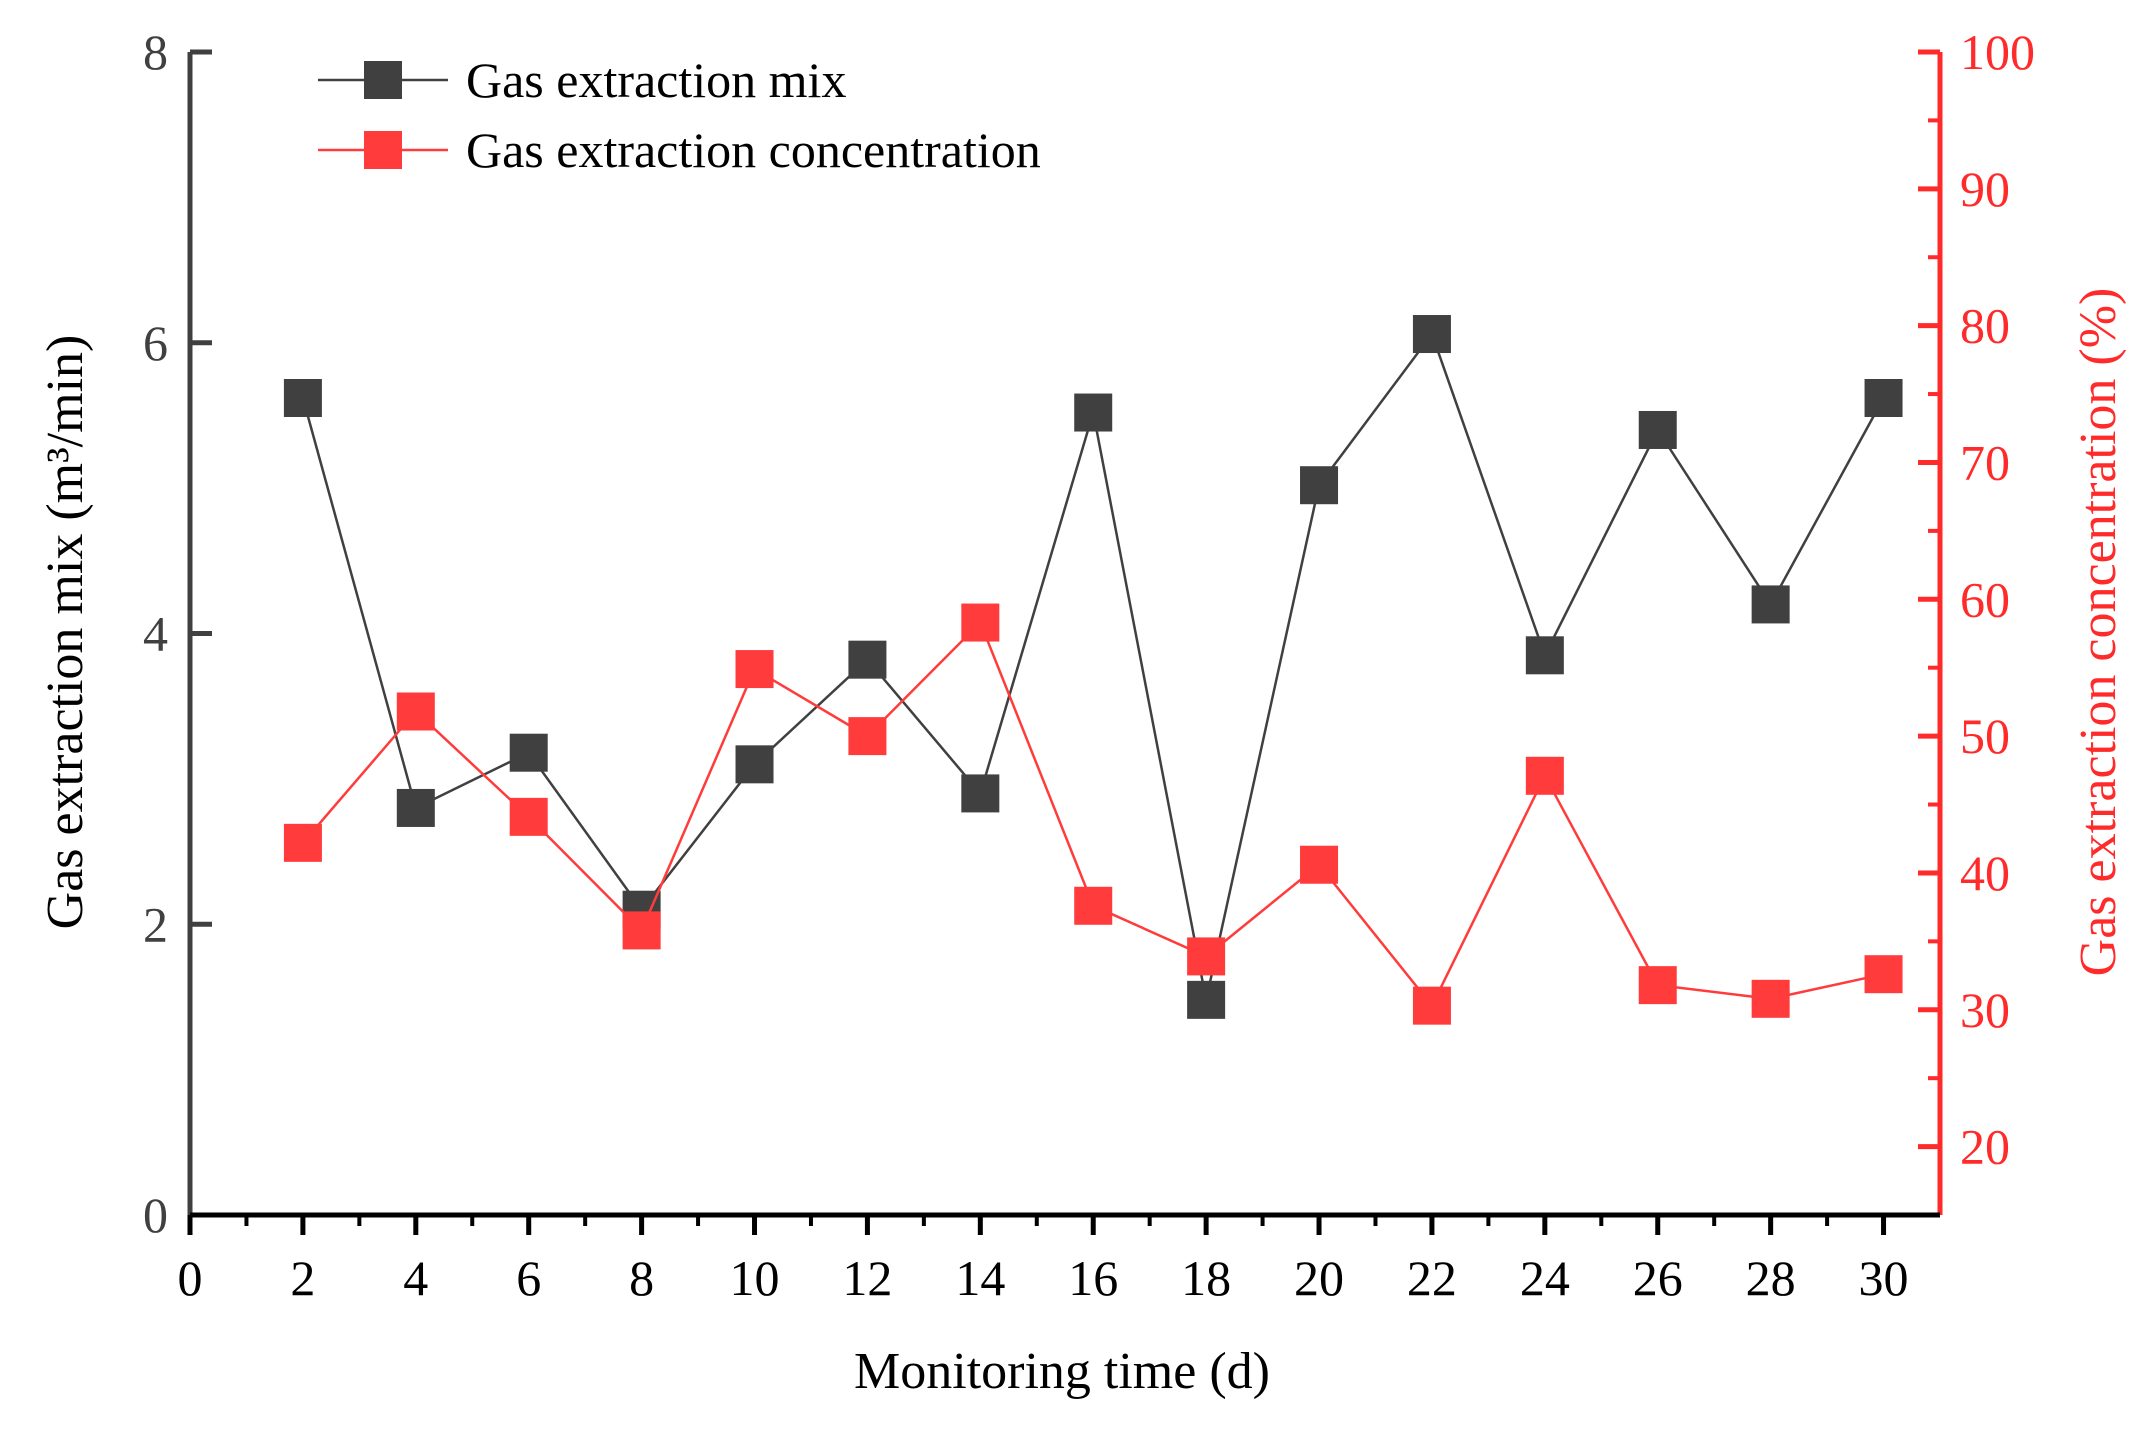 This screenshot has width=2142, height=1433. I want to click on x-tick-label: 26, so click(1658, 1278).